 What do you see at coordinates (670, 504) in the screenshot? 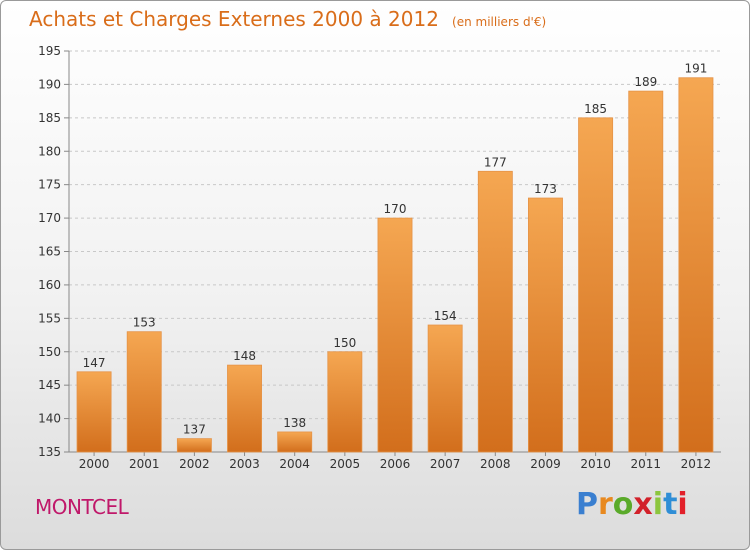
I see `logo-letter: t` at bounding box center [670, 504].